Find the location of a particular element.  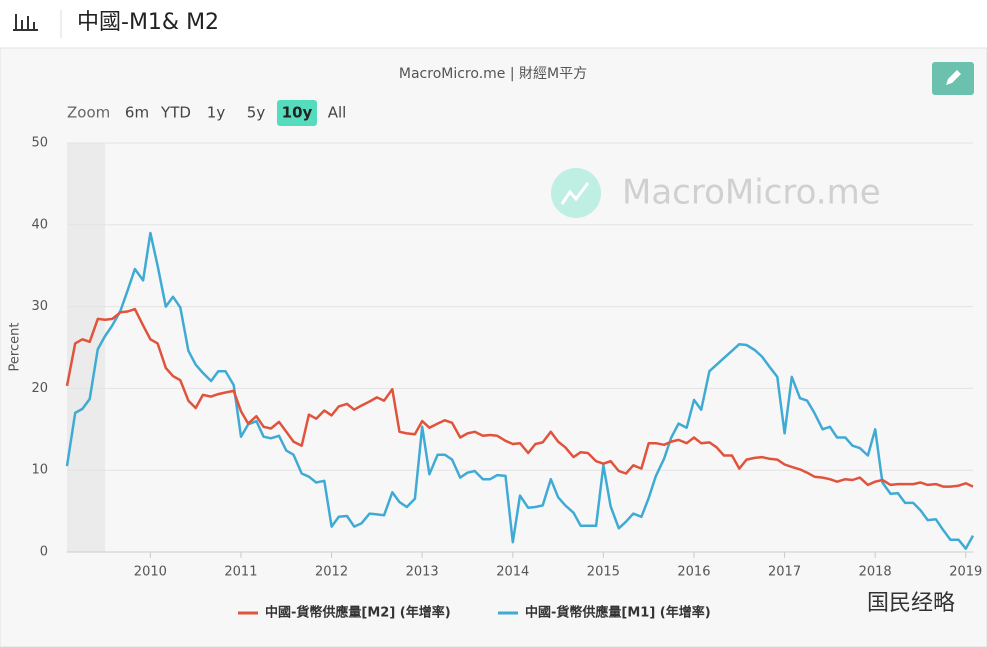

x-tick-label: 2010 is located at coordinates (150, 572).